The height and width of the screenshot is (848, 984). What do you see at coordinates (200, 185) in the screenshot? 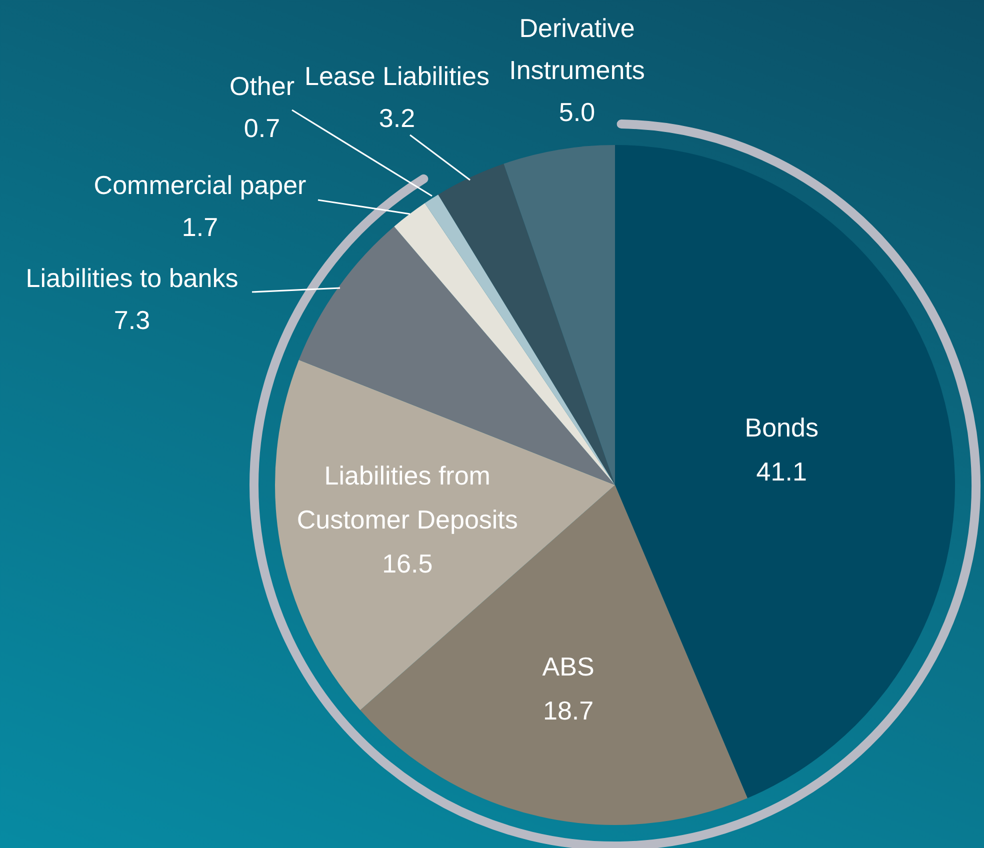
I see `slice-label: Commercial paper` at bounding box center [200, 185].